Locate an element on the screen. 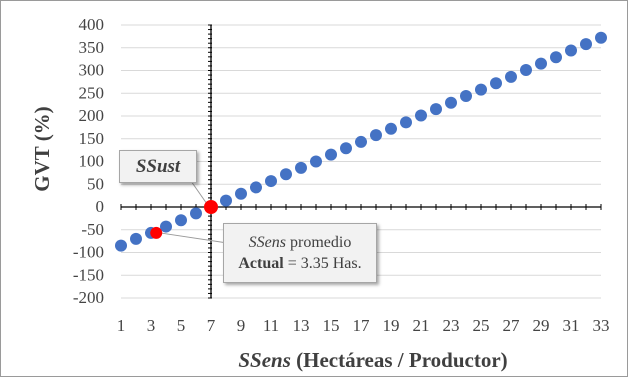 This screenshot has width=628, height=378. highlight-points is located at coordinates (184, 219).